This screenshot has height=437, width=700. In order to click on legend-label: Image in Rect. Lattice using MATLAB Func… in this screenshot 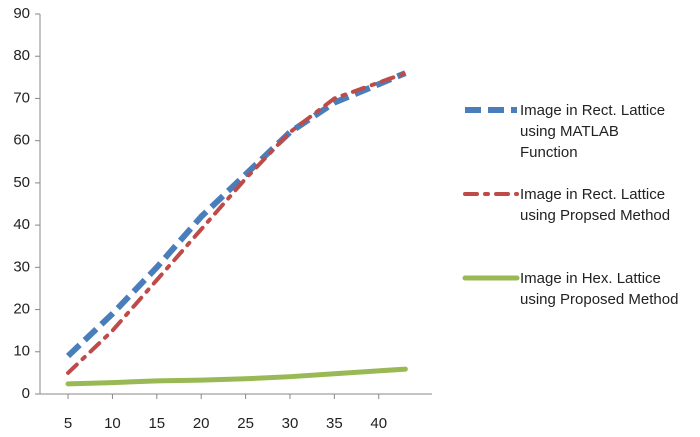, I will do `click(593, 131)`.